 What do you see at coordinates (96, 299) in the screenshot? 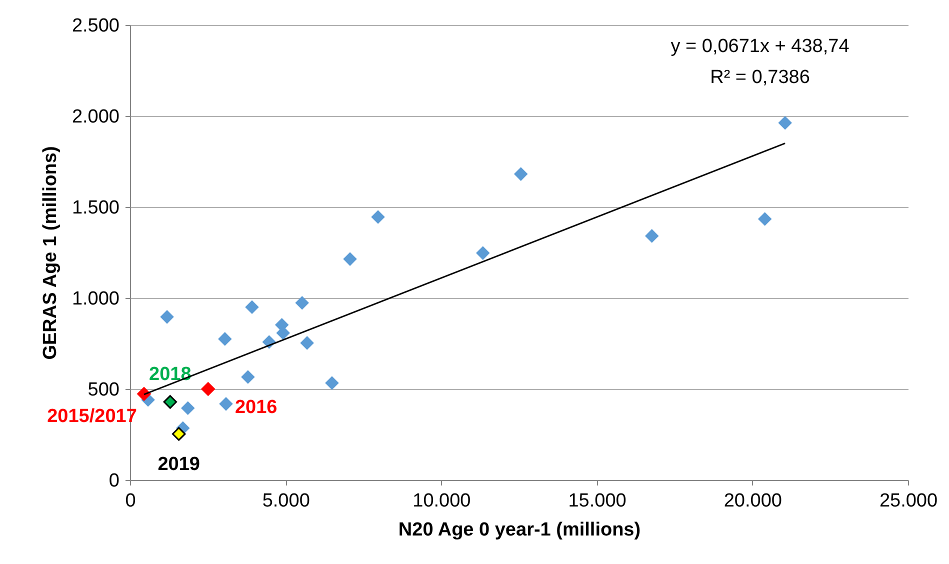
I see `y-tick-label: 1.000` at bounding box center [96, 299].